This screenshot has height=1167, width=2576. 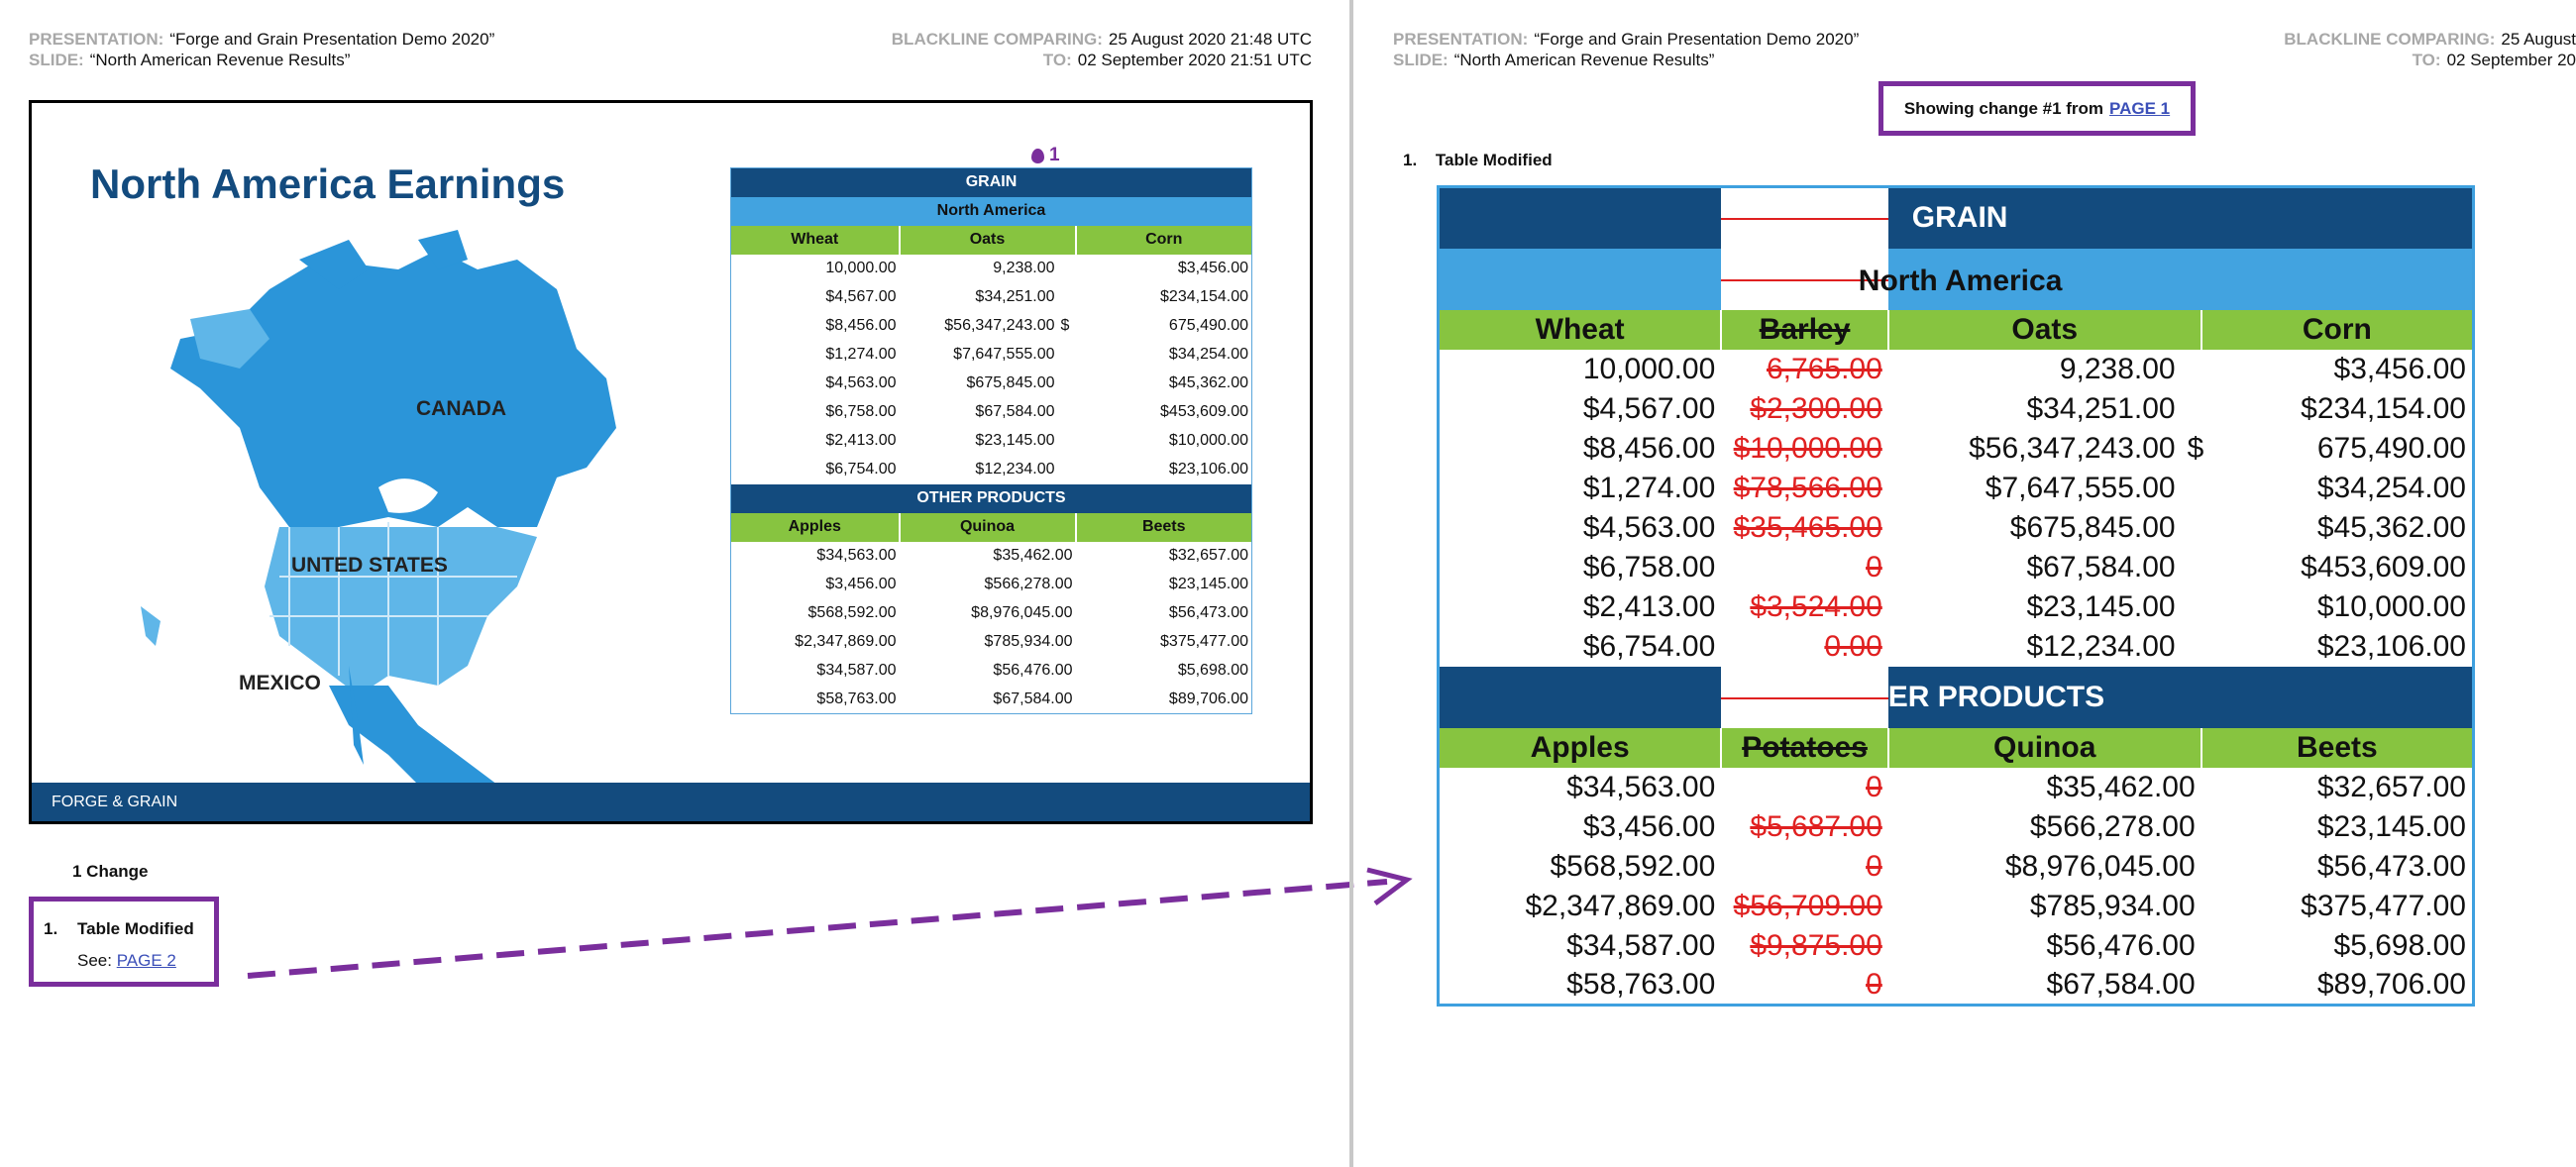 I want to click on grain-header-row: Wheat Oats Corn, so click(x=991, y=240).